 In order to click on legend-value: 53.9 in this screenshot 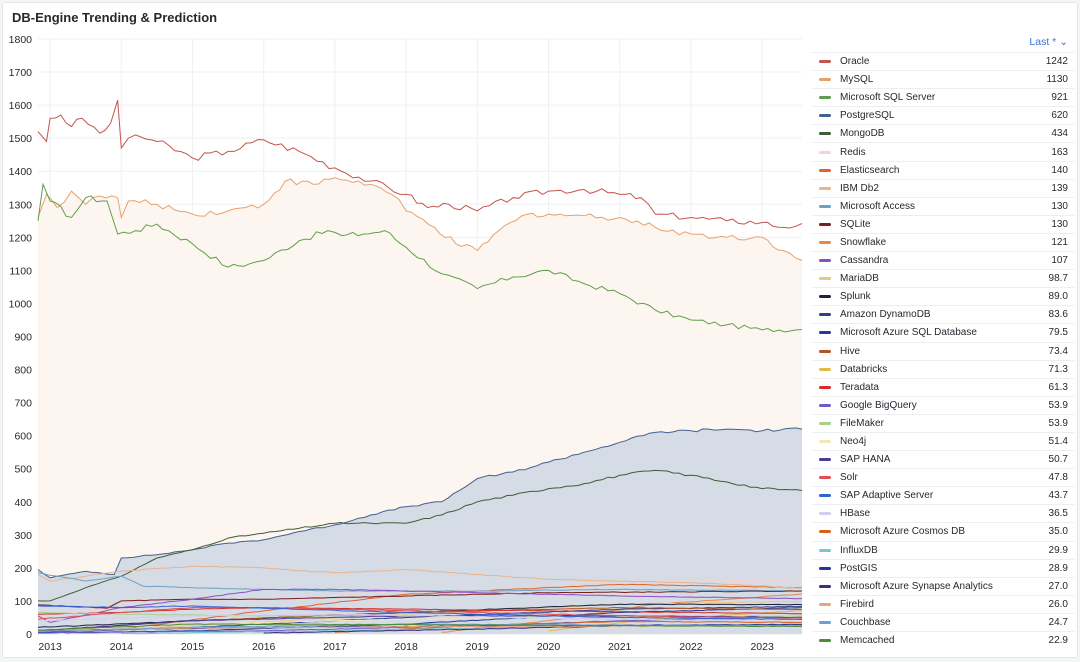, I will do `click(1058, 423)`.